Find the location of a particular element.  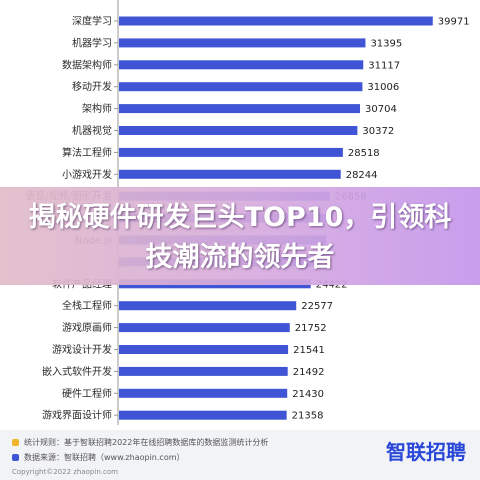

category-label: 全栈工程师 is located at coordinates (87, 305).